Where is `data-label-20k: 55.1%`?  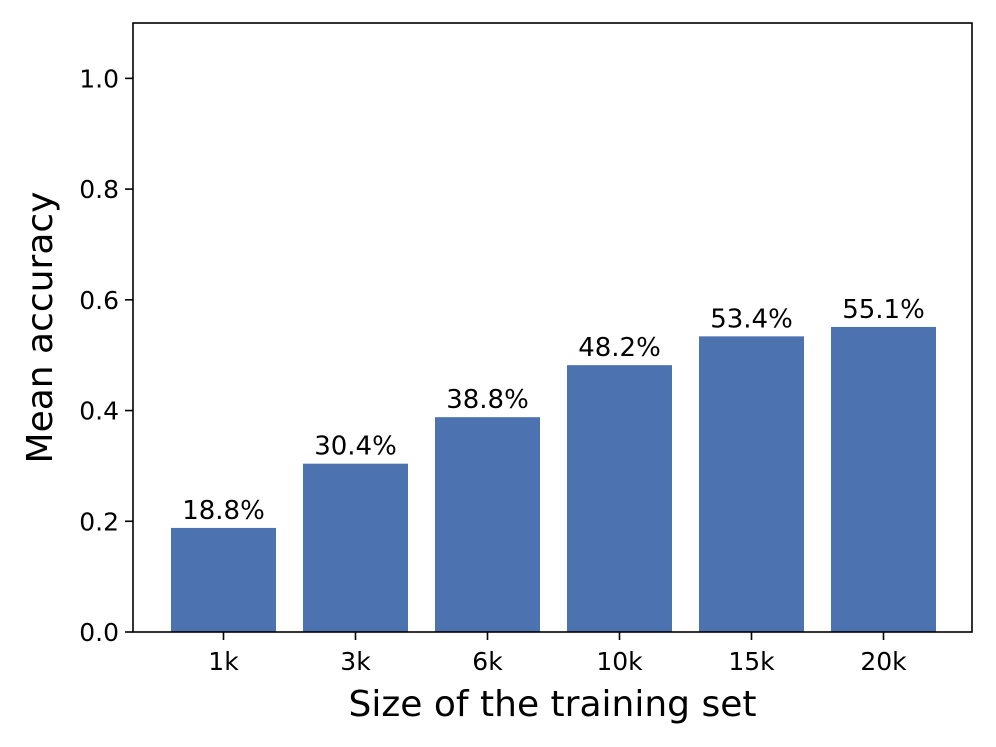 data-label-20k: 55.1% is located at coordinates (883, 310).